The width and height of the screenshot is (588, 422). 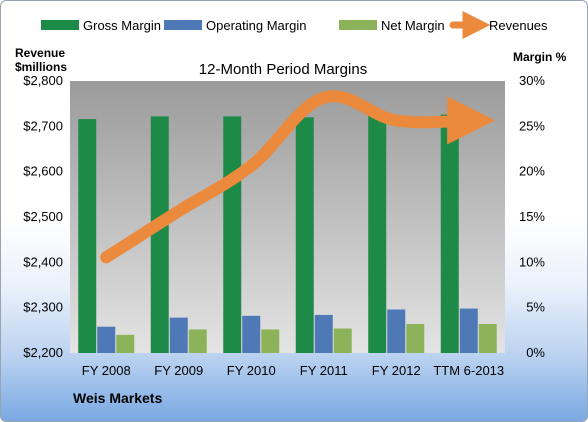 I want to click on legend-label: Revenues, so click(x=518, y=25).